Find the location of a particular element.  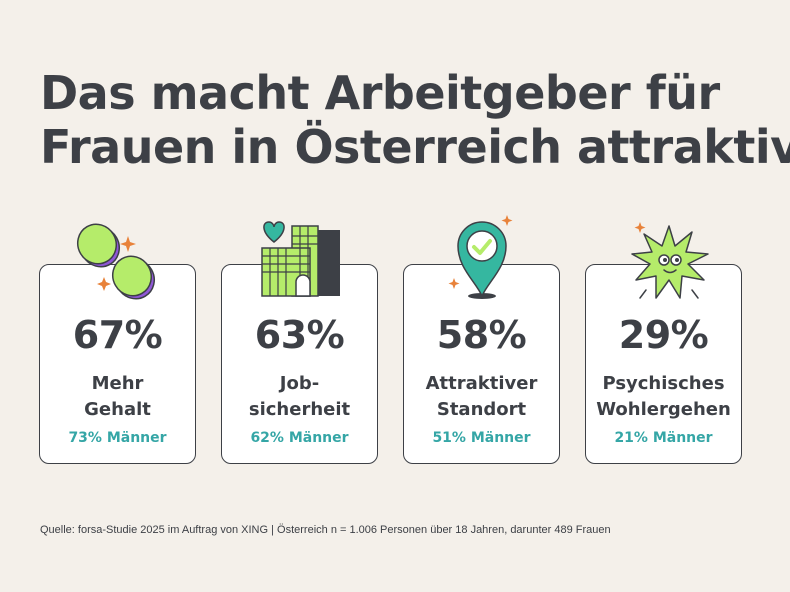

coins-icon is located at coordinates (116, 261).